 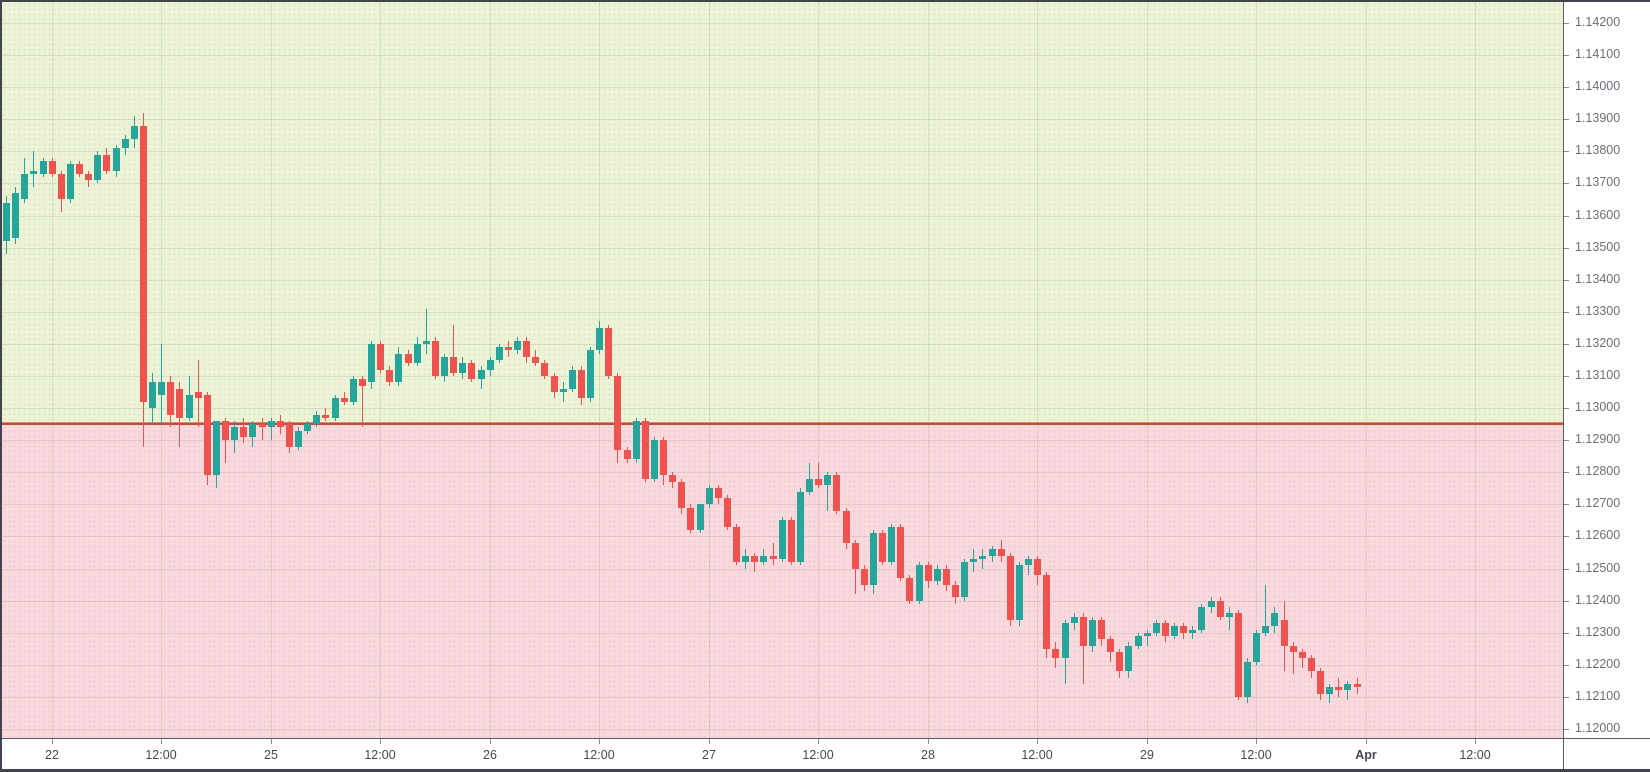 What do you see at coordinates (1598, 439) in the screenshot?
I see `price-label: 1.12900` at bounding box center [1598, 439].